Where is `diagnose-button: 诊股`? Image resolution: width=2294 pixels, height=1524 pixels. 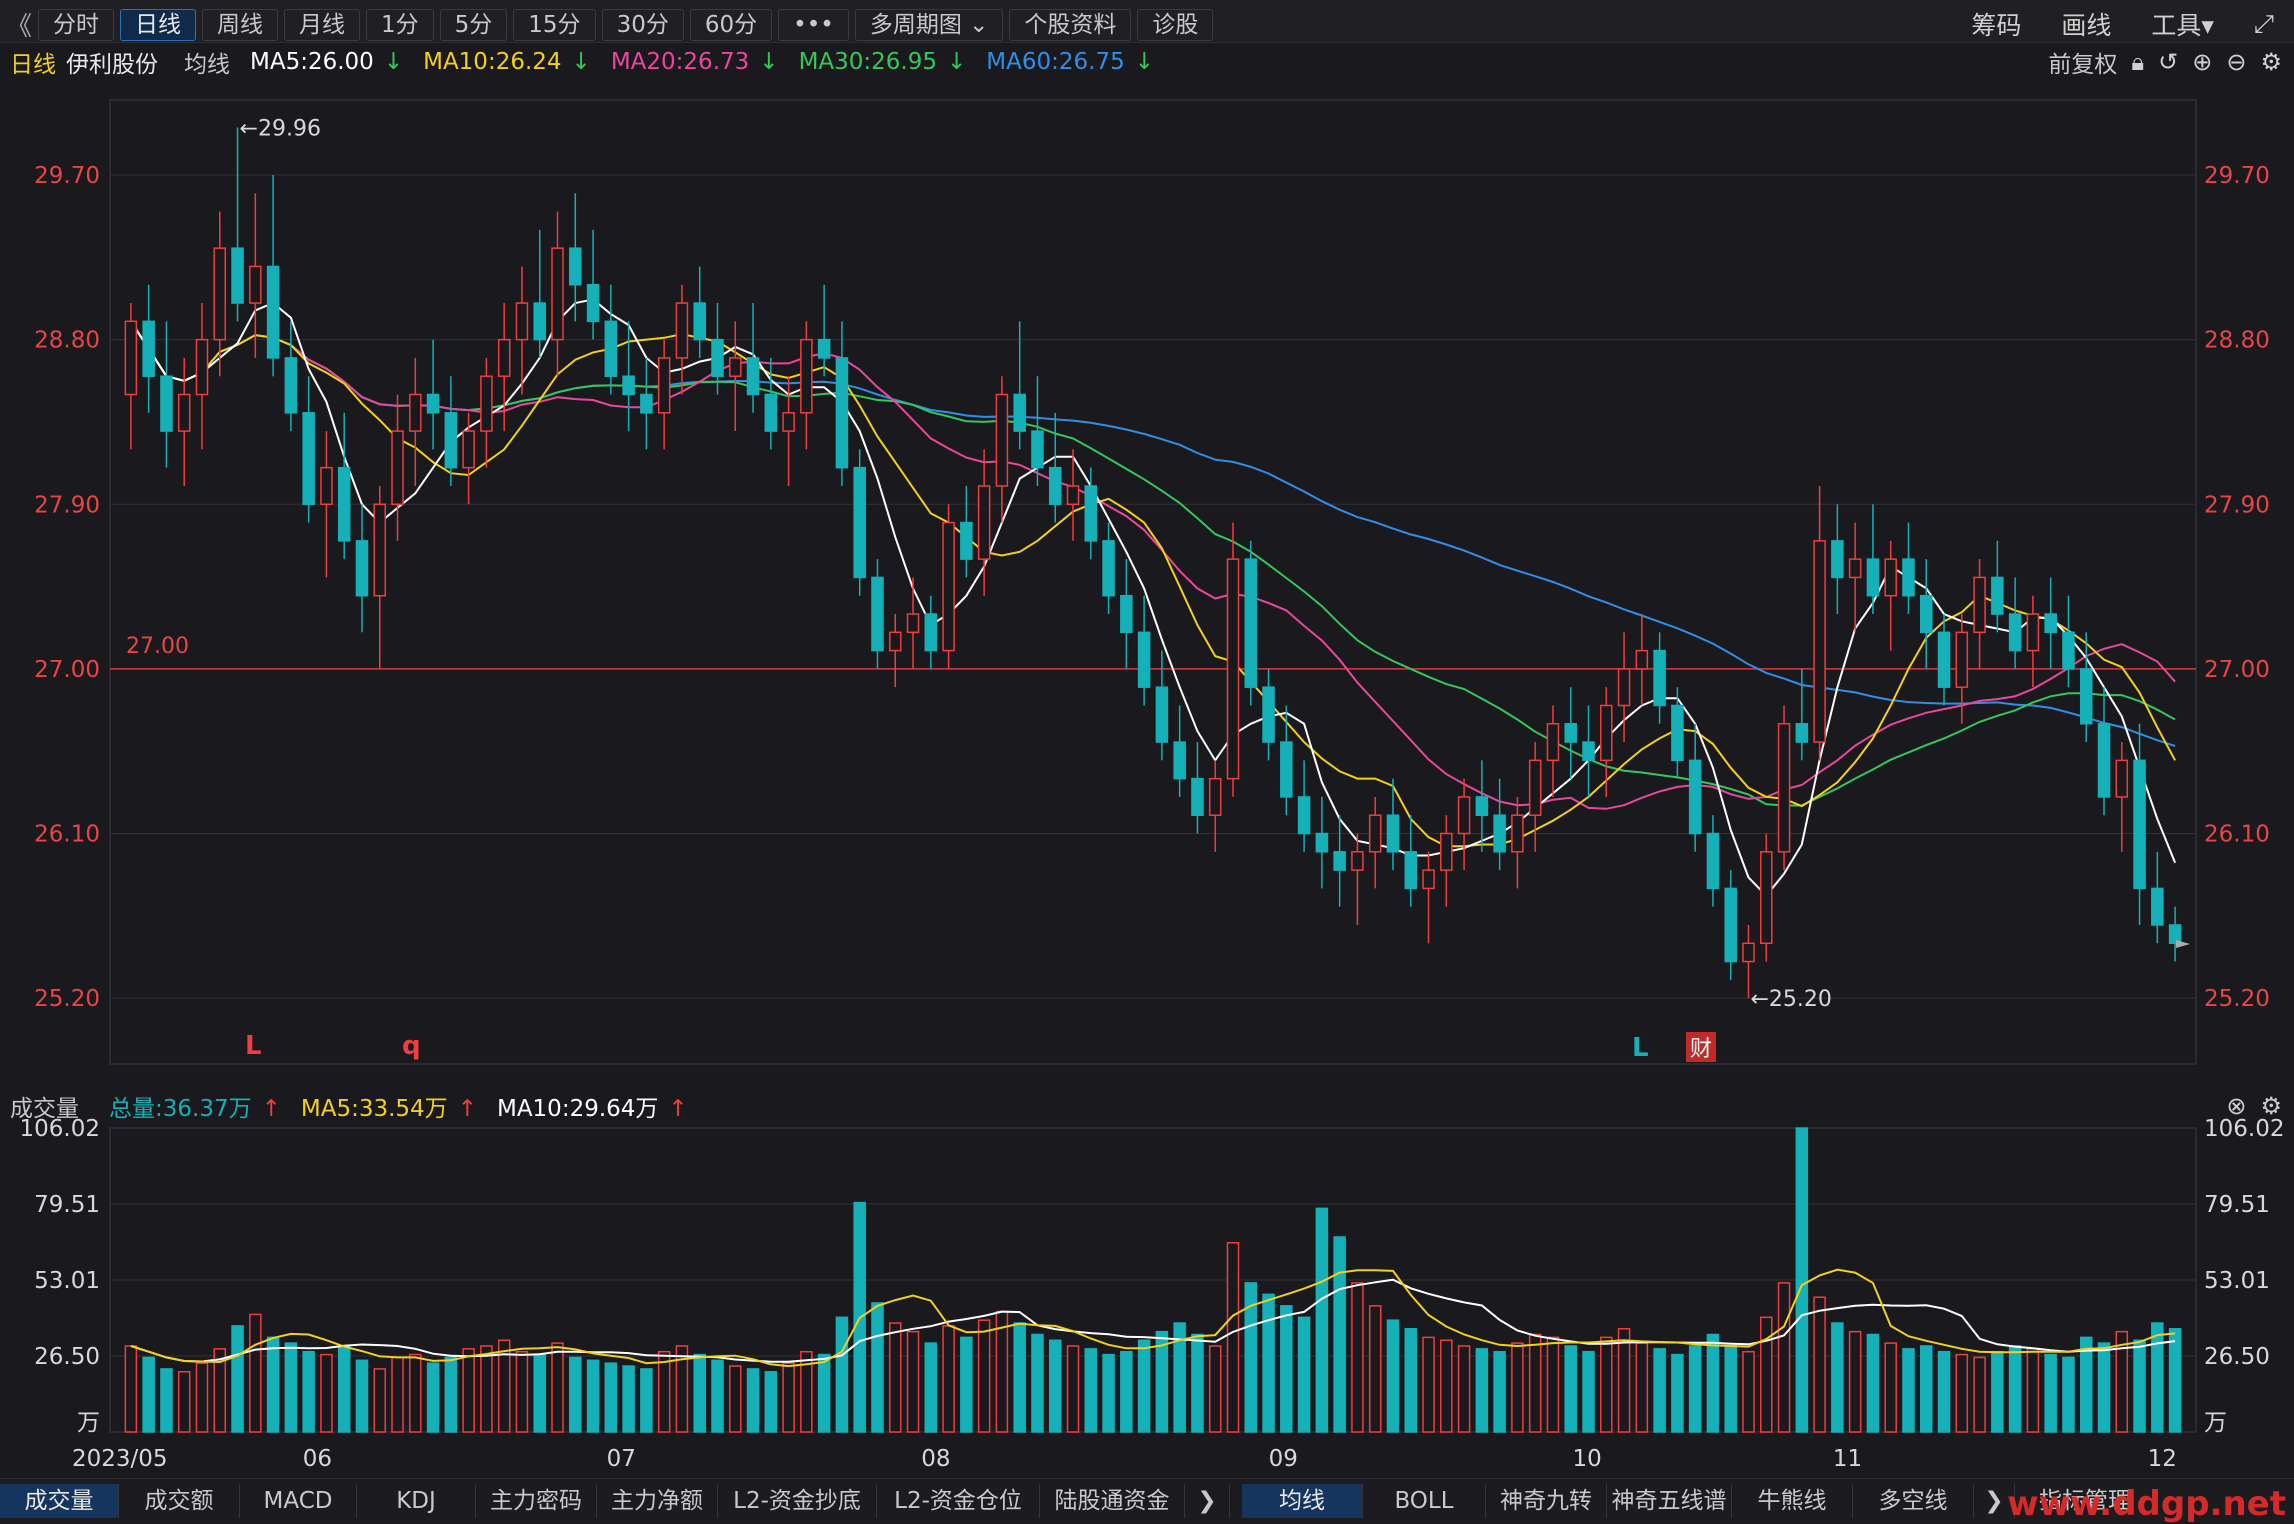 diagnose-button: 诊股 is located at coordinates (1175, 24).